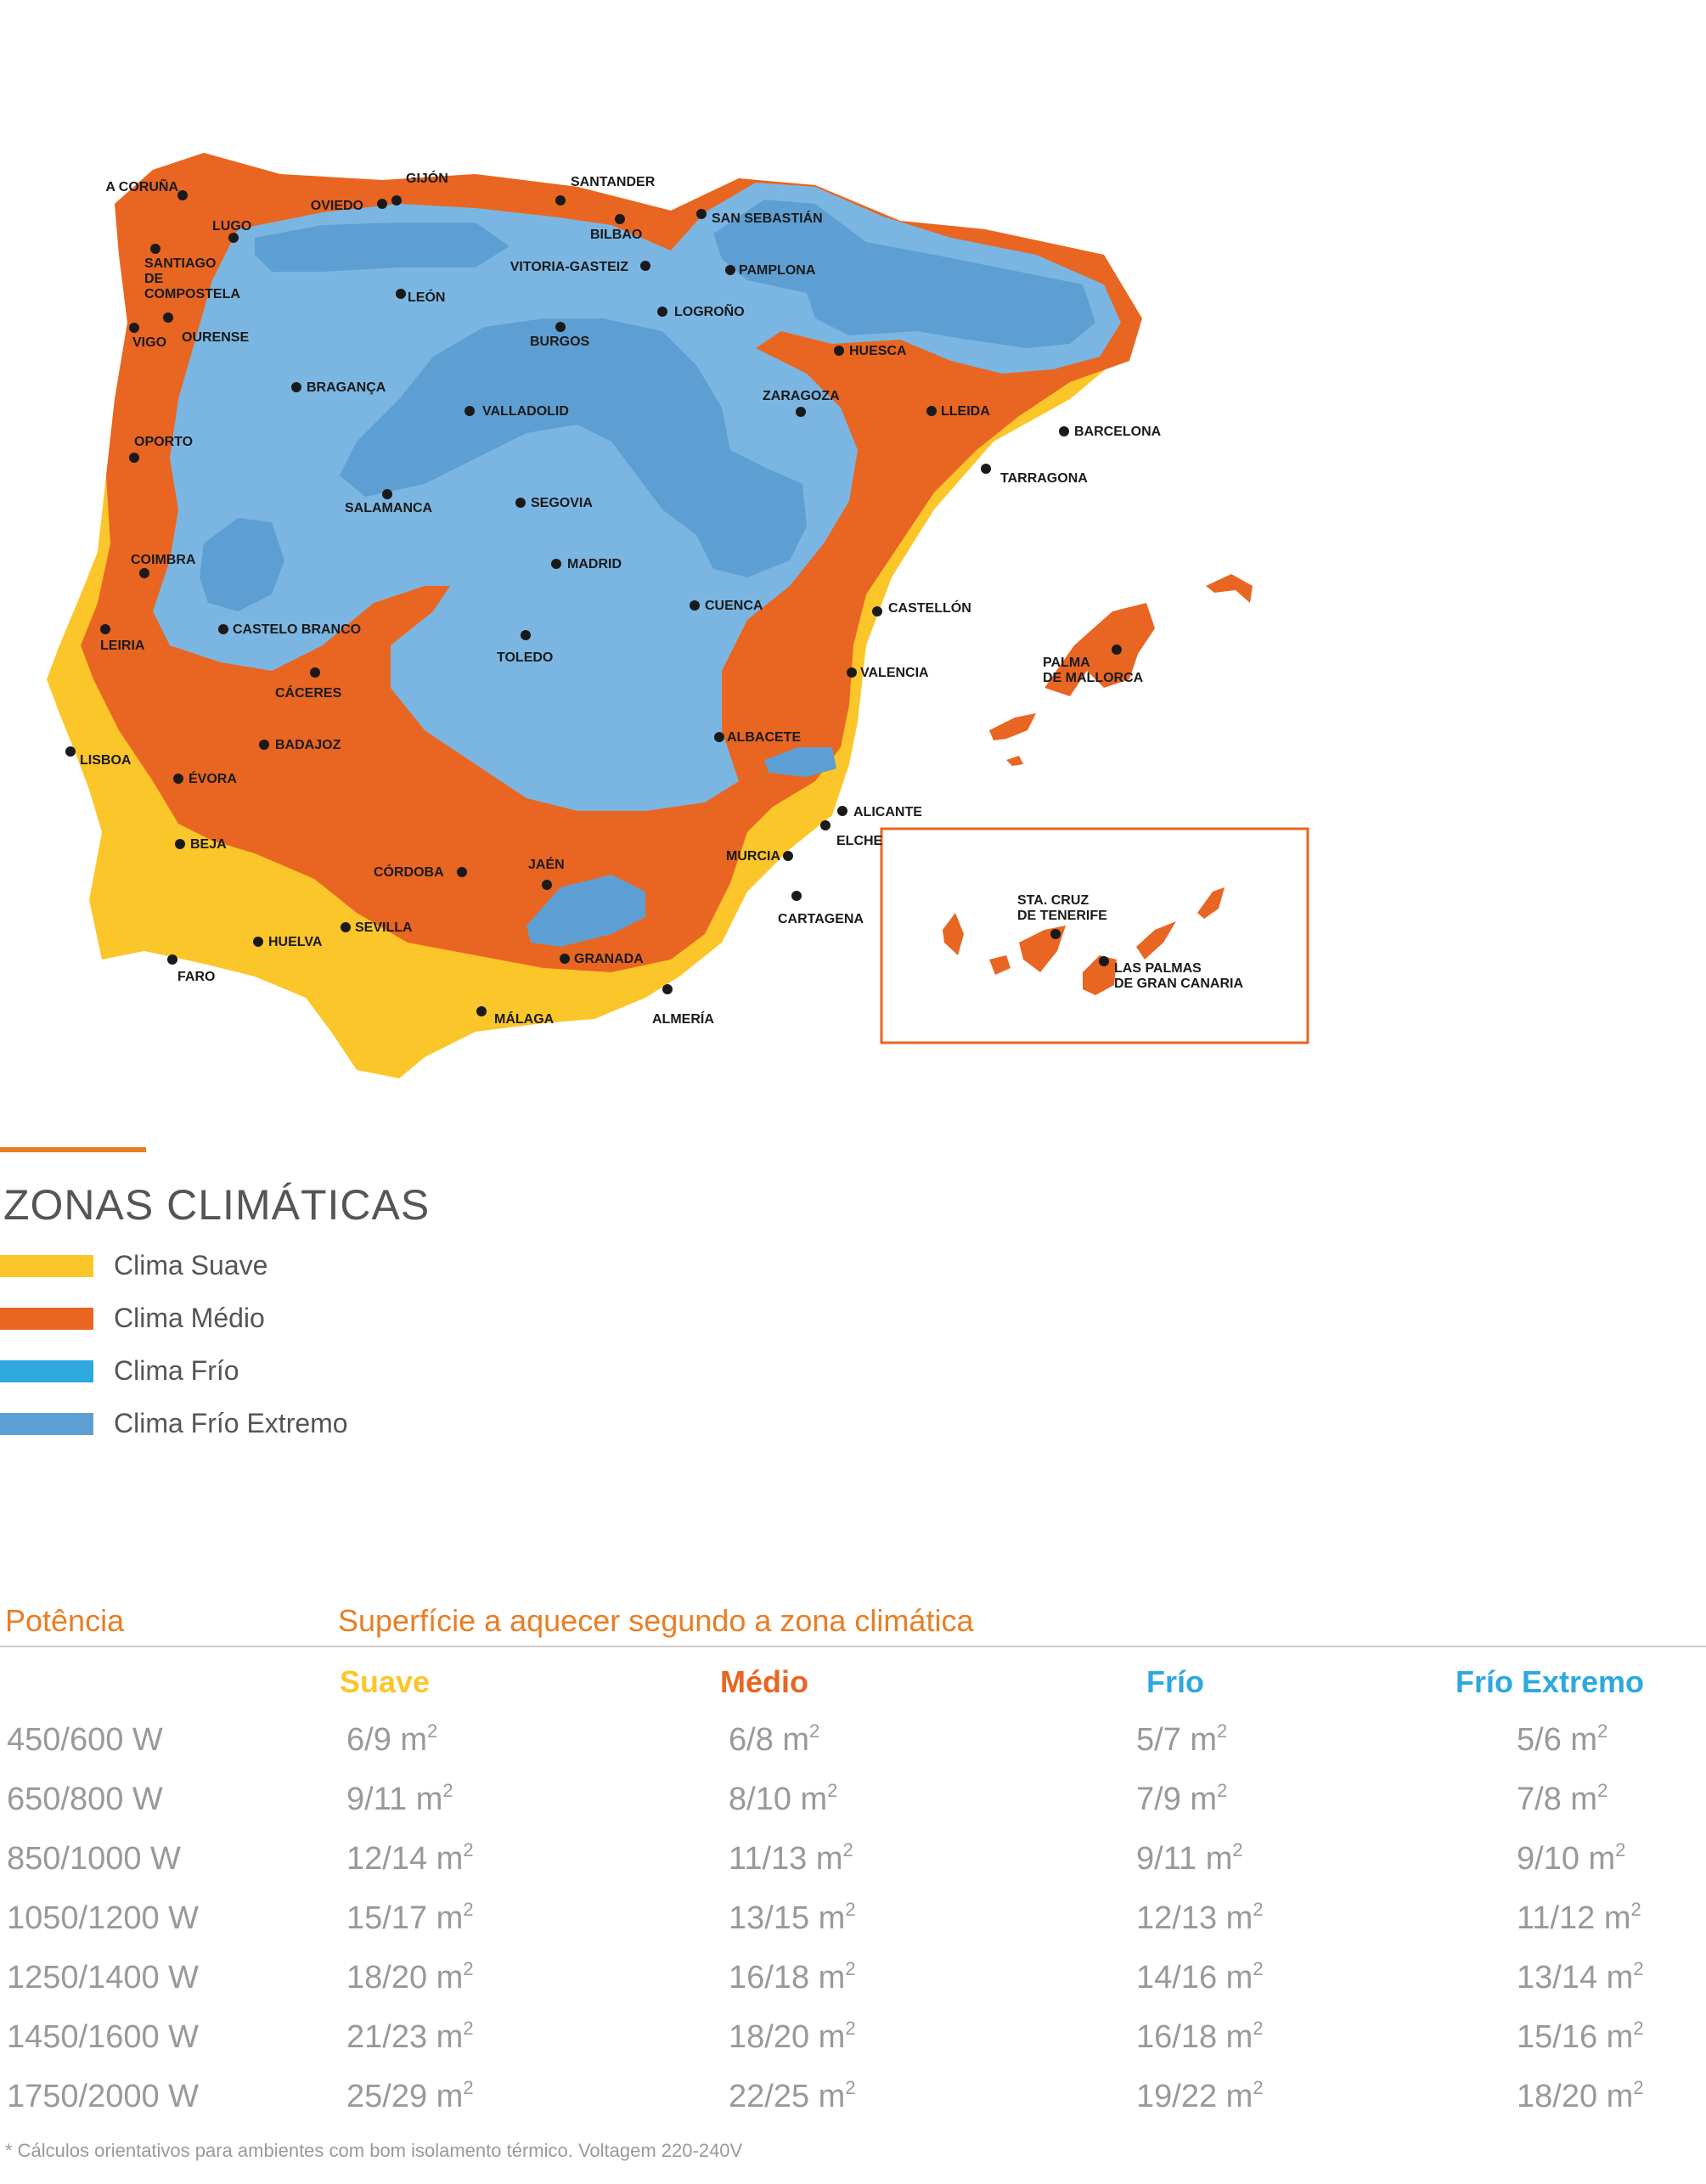  Describe the element at coordinates (1014, 761) in the screenshot. I see `island-formentera` at that location.